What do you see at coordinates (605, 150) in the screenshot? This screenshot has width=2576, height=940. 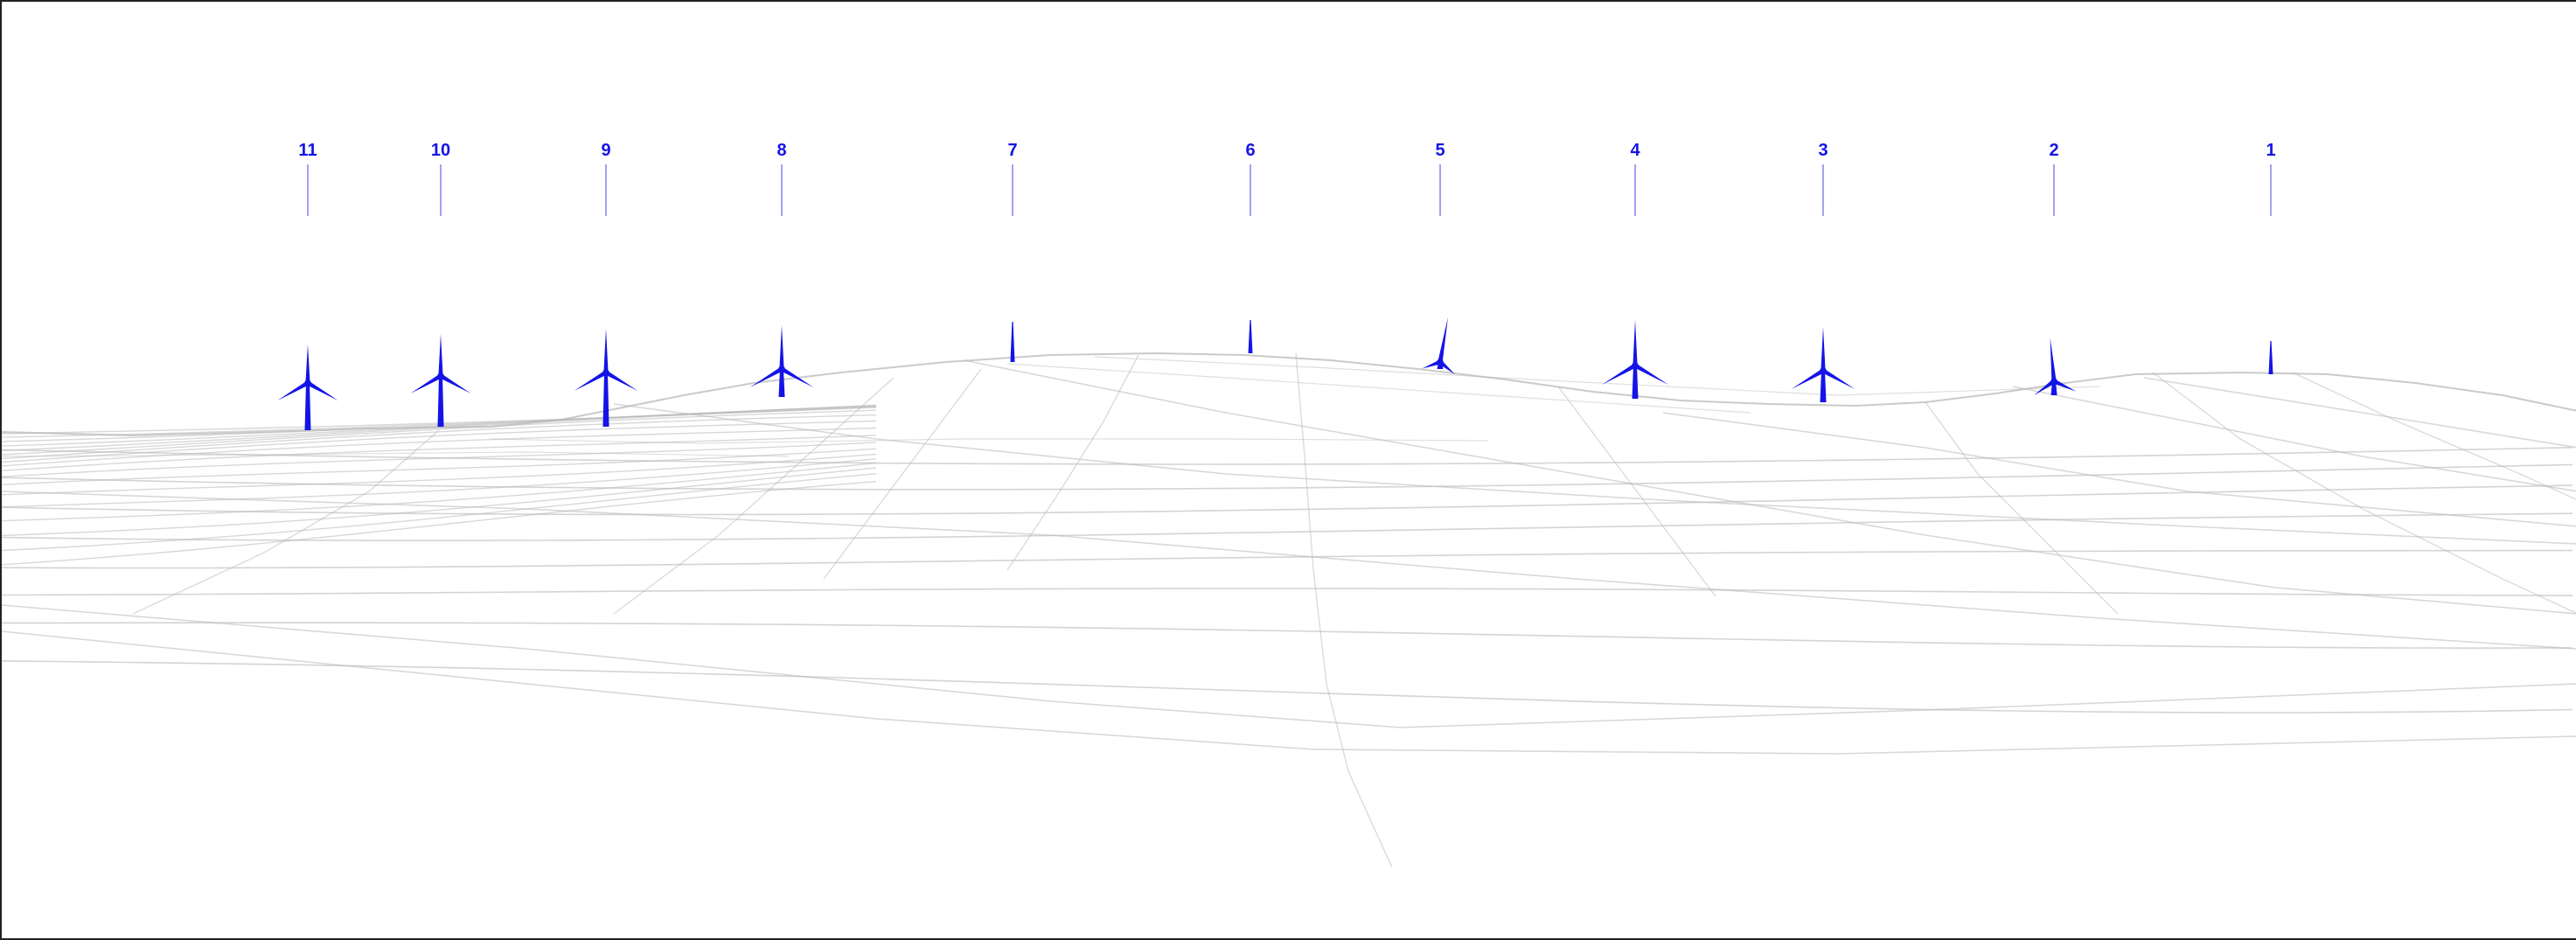 I see `turbine-label-9: 9` at bounding box center [605, 150].